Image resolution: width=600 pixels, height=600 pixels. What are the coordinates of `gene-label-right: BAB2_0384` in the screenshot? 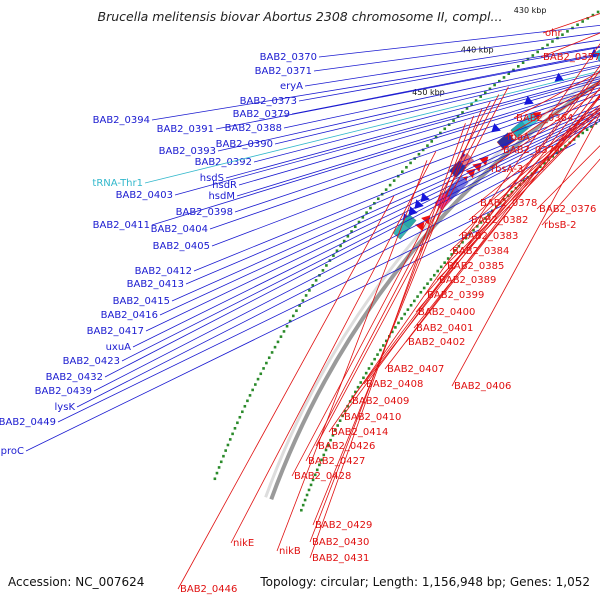 It's located at (480, 251).